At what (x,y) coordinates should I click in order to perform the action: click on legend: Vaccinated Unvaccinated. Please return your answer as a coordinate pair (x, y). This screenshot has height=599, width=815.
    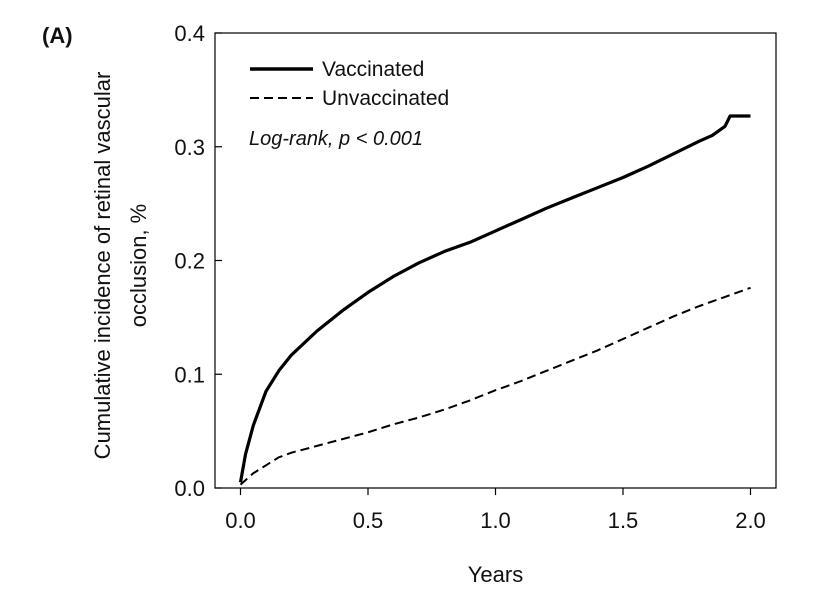
    Looking at the image, I should click on (349, 84).